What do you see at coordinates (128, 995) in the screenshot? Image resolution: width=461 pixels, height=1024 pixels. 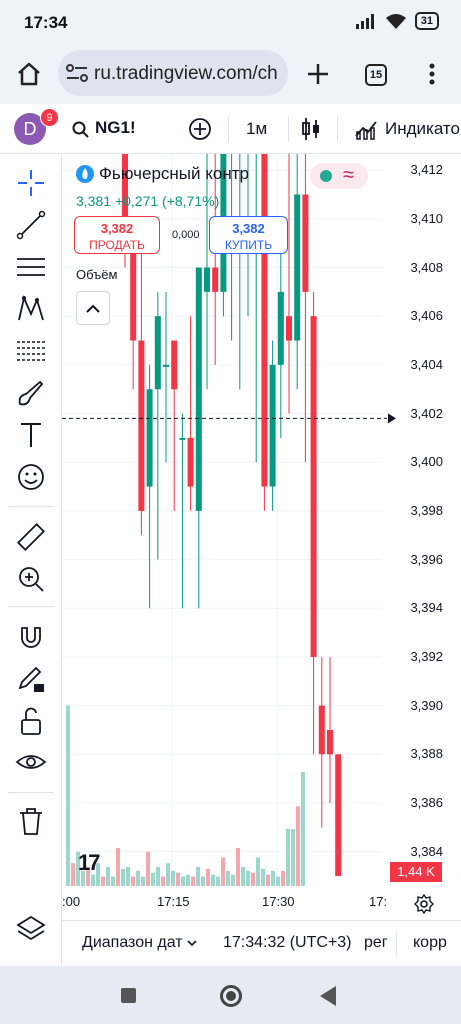 I see `recents-button` at bounding box center [128, 995].